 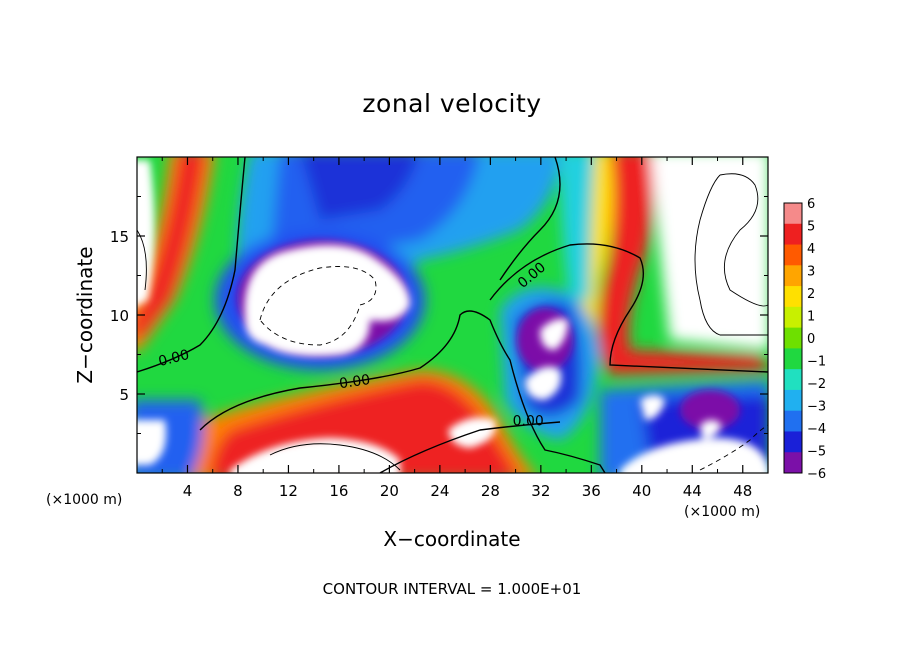 What do you see at coordinates (528, 422) in the screenshot?
I see `contour-label: 0.00` at bounding box center [528, 422].